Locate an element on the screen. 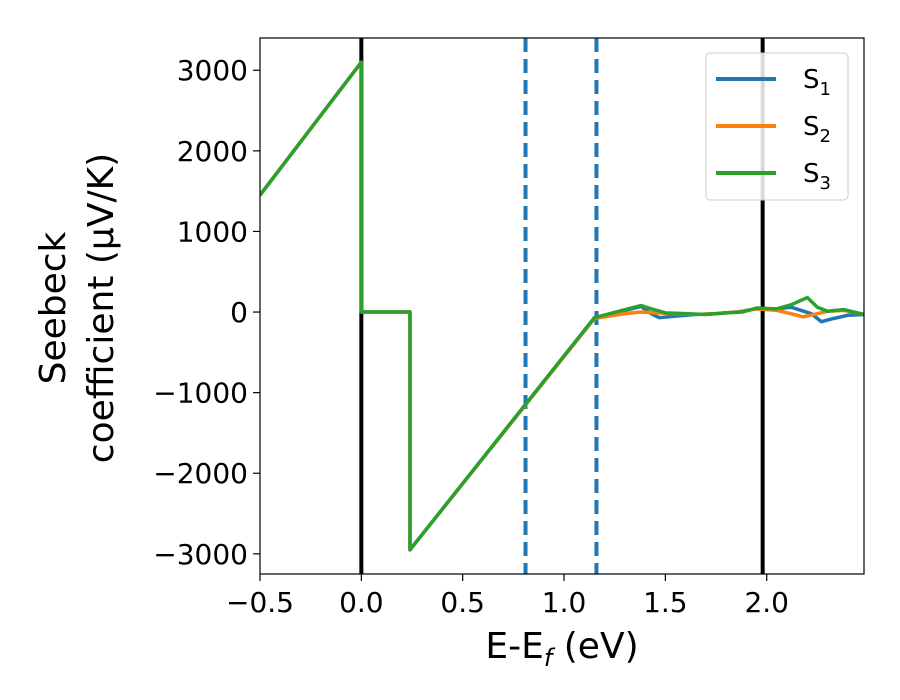 The image size is (900, 700). y-tick-label: 2000 is located at coordinates (212, 151).